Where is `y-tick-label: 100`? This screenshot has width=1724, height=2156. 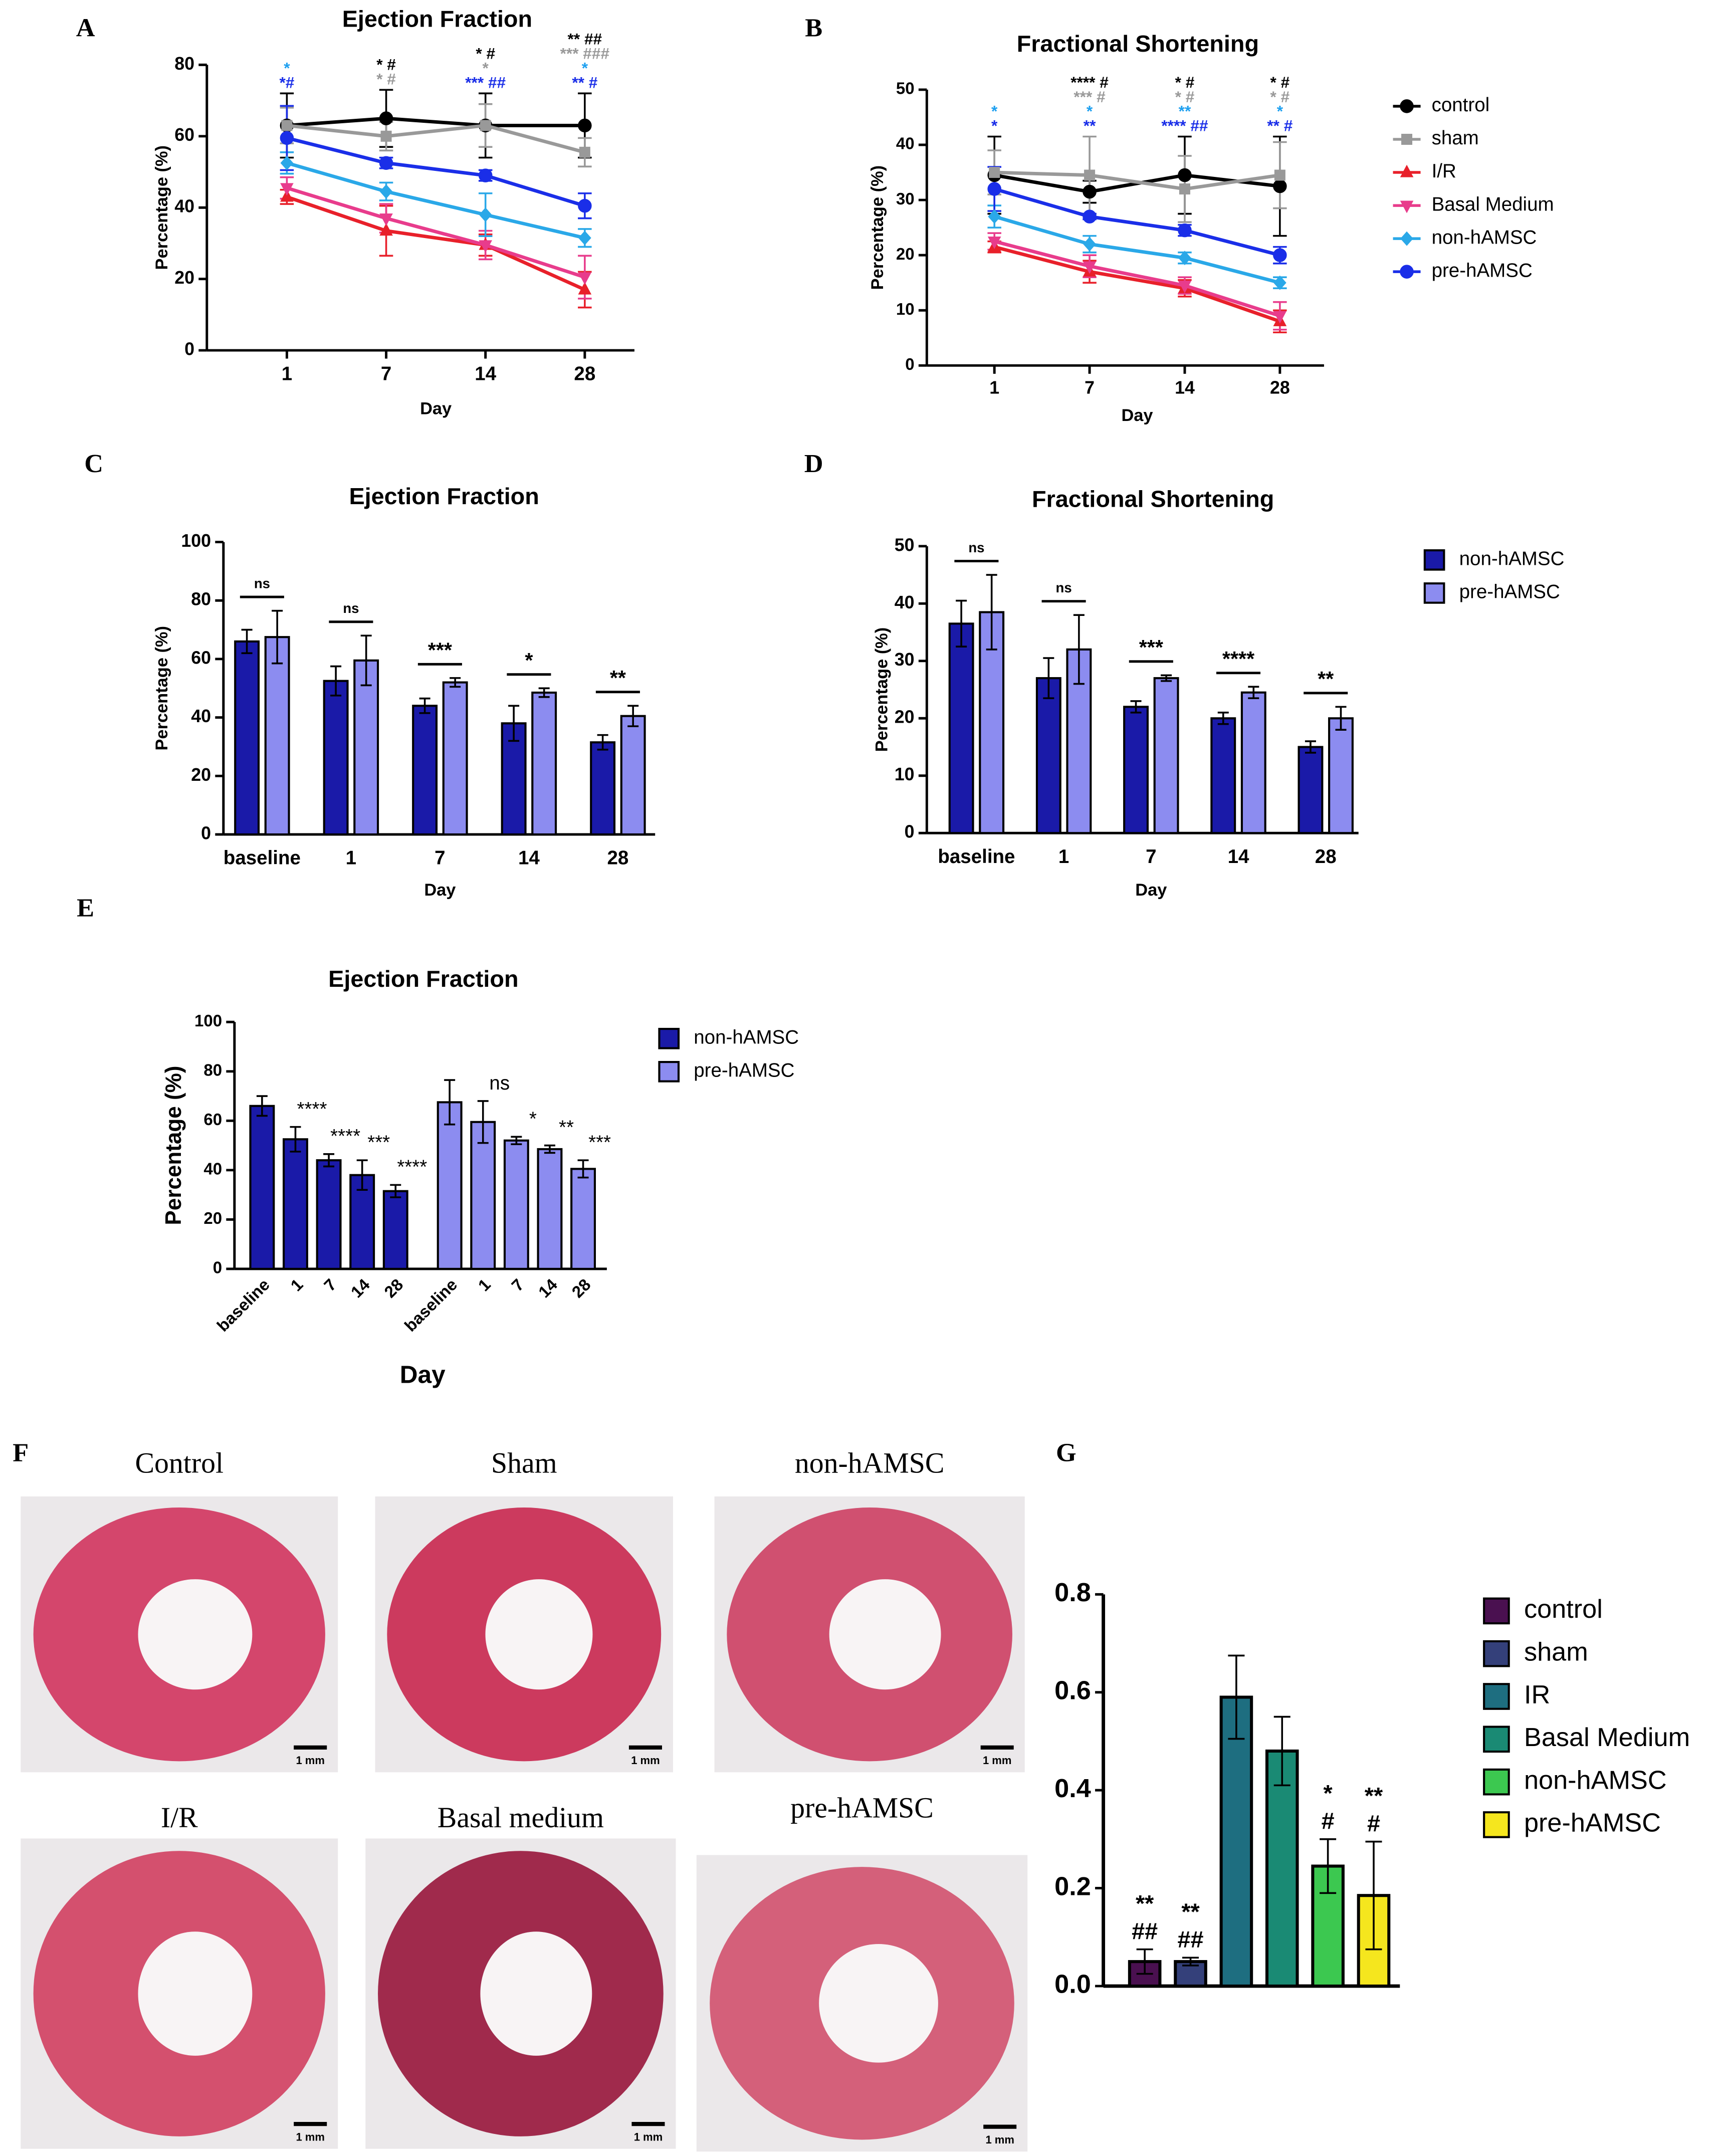
y-tick-label: 100 is located at coordinates (196, 541).